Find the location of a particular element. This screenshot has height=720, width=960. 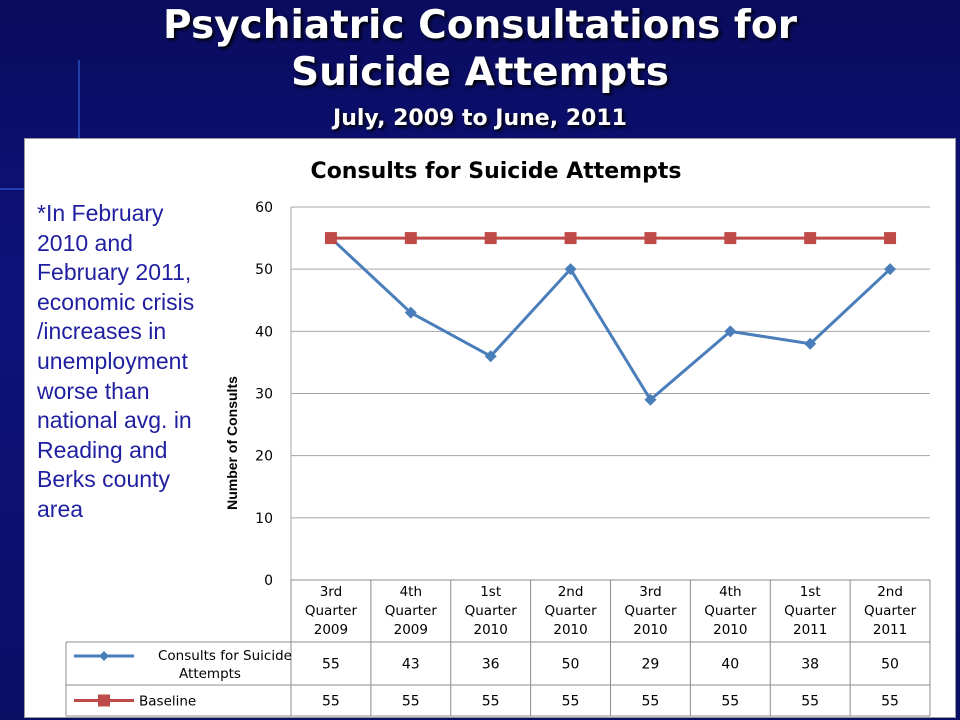

table-cell-value: 29 is located at coordinates (651, 665).